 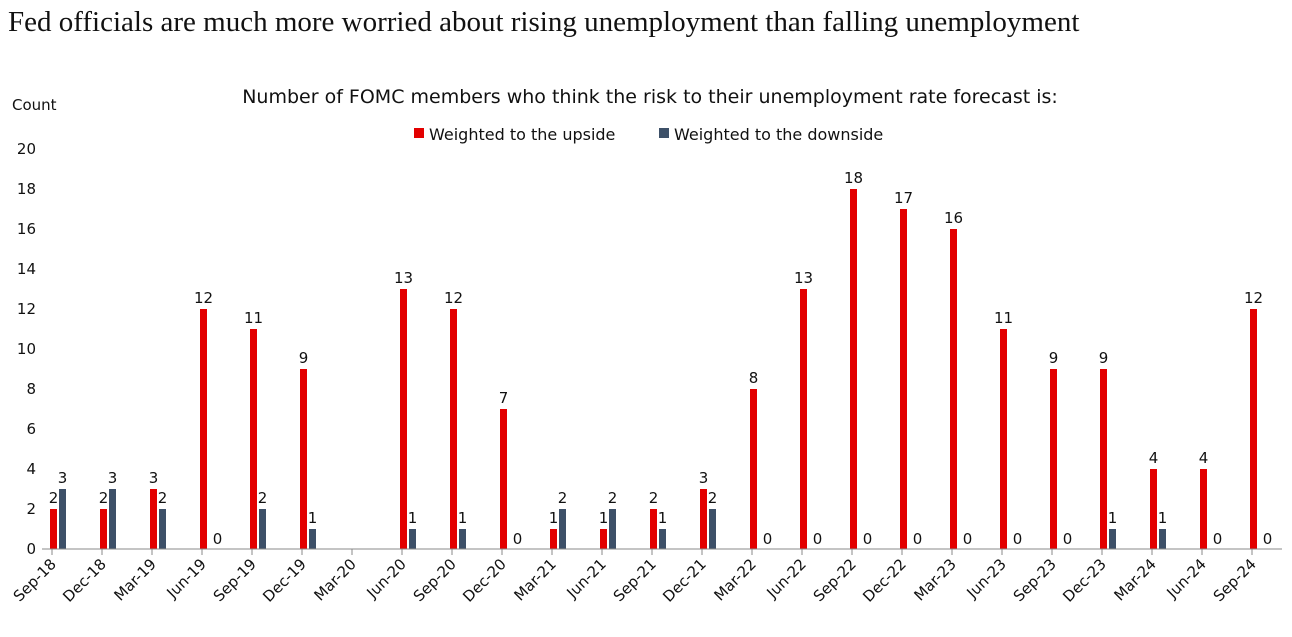 What do you see at coordinates (903, 198) in the screenshot?
I see `data-label-upside: 17` at bounding box center [903, 198].